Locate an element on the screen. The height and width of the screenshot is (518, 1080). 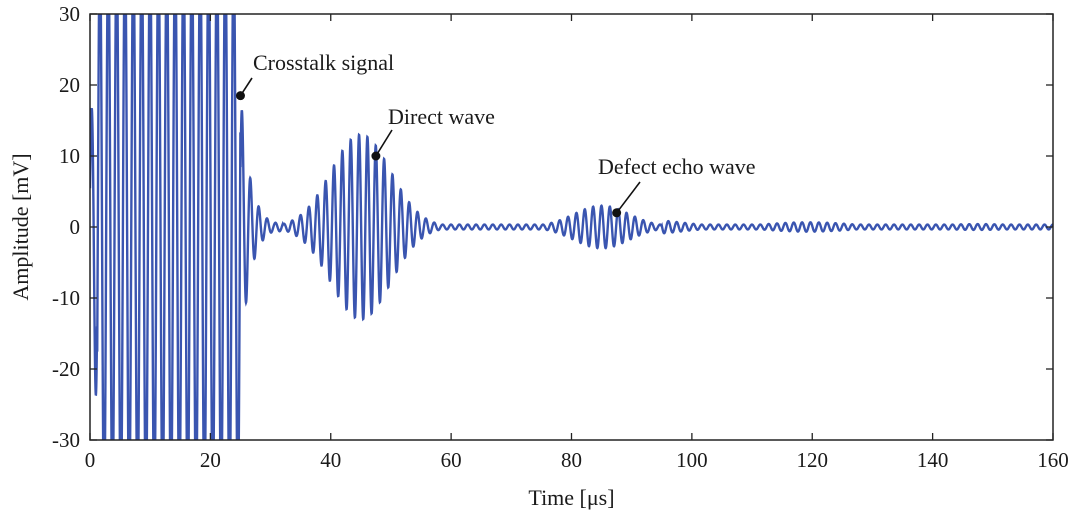
y-tick-label: 0 is located at coordinates (75, 227).